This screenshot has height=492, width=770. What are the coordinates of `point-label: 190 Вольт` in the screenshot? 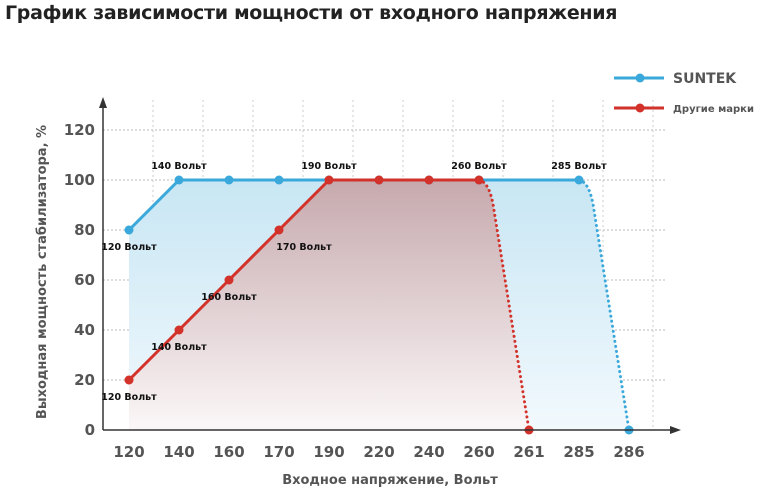 It's located at (329, 166).